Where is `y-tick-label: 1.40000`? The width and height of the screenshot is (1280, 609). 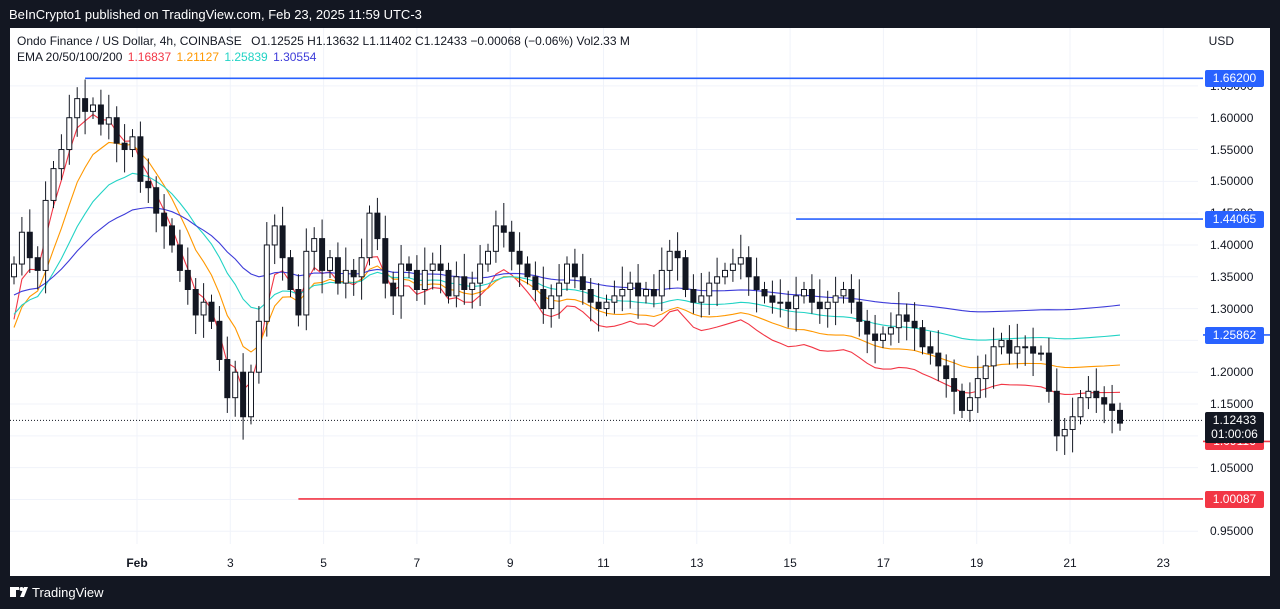
y-tick-label: 1.40000 is located at coordinates (1232, 244).